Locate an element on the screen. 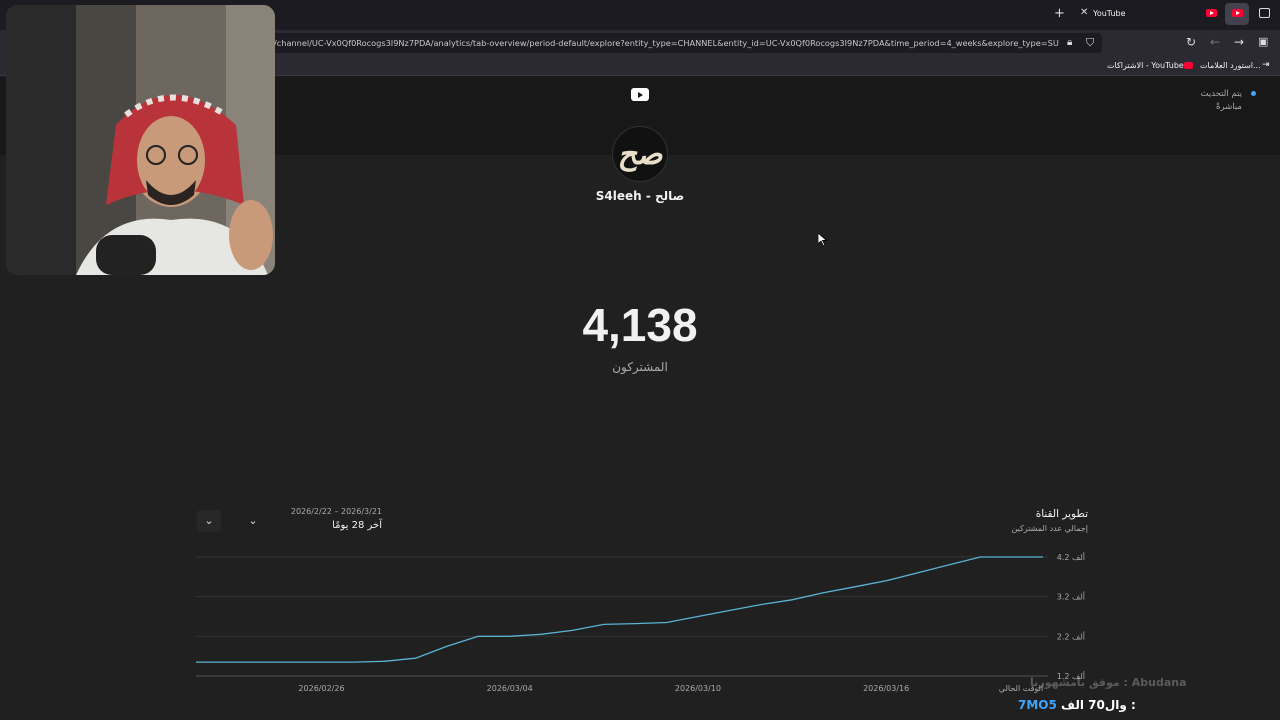 The width and height of the screenshot is (1280, 720). lock-icon: 🔒︎ is located at coordinates (1070, 42).